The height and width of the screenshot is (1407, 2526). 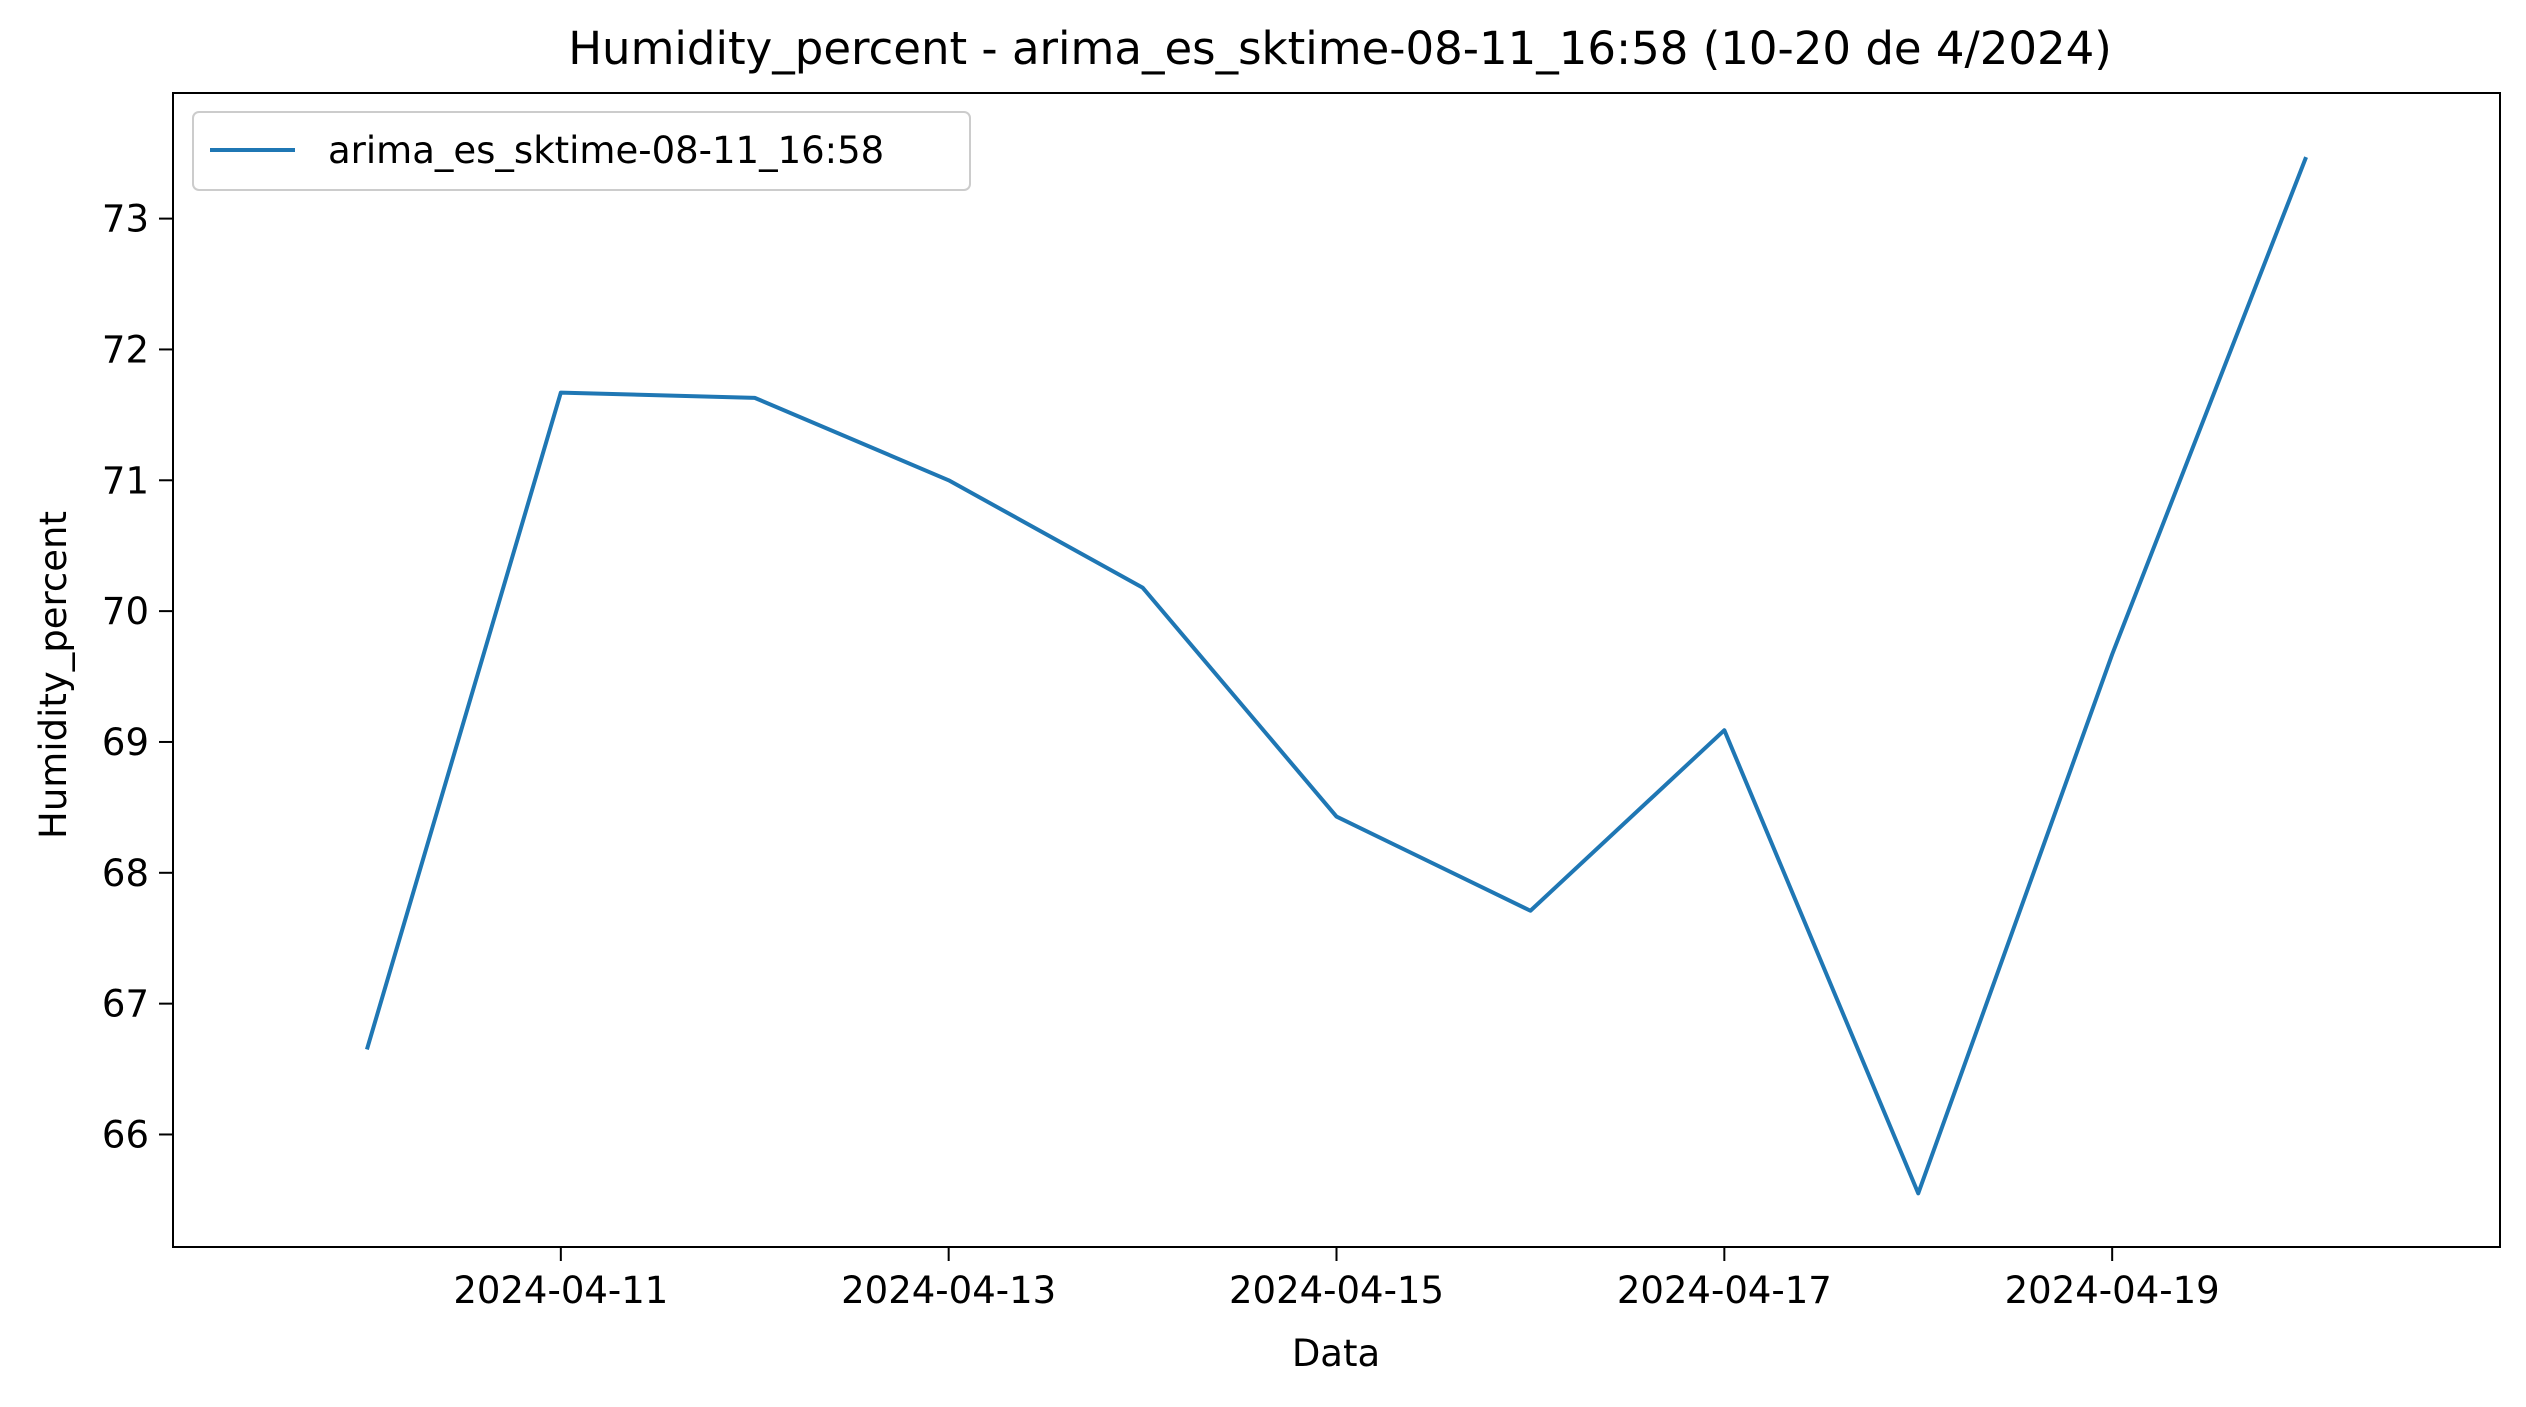 What do you see at coordinates (560, 1290) in the screenshot?
I see `x-tick-label: 2024-04-11` at bounding box center [560, 1290].